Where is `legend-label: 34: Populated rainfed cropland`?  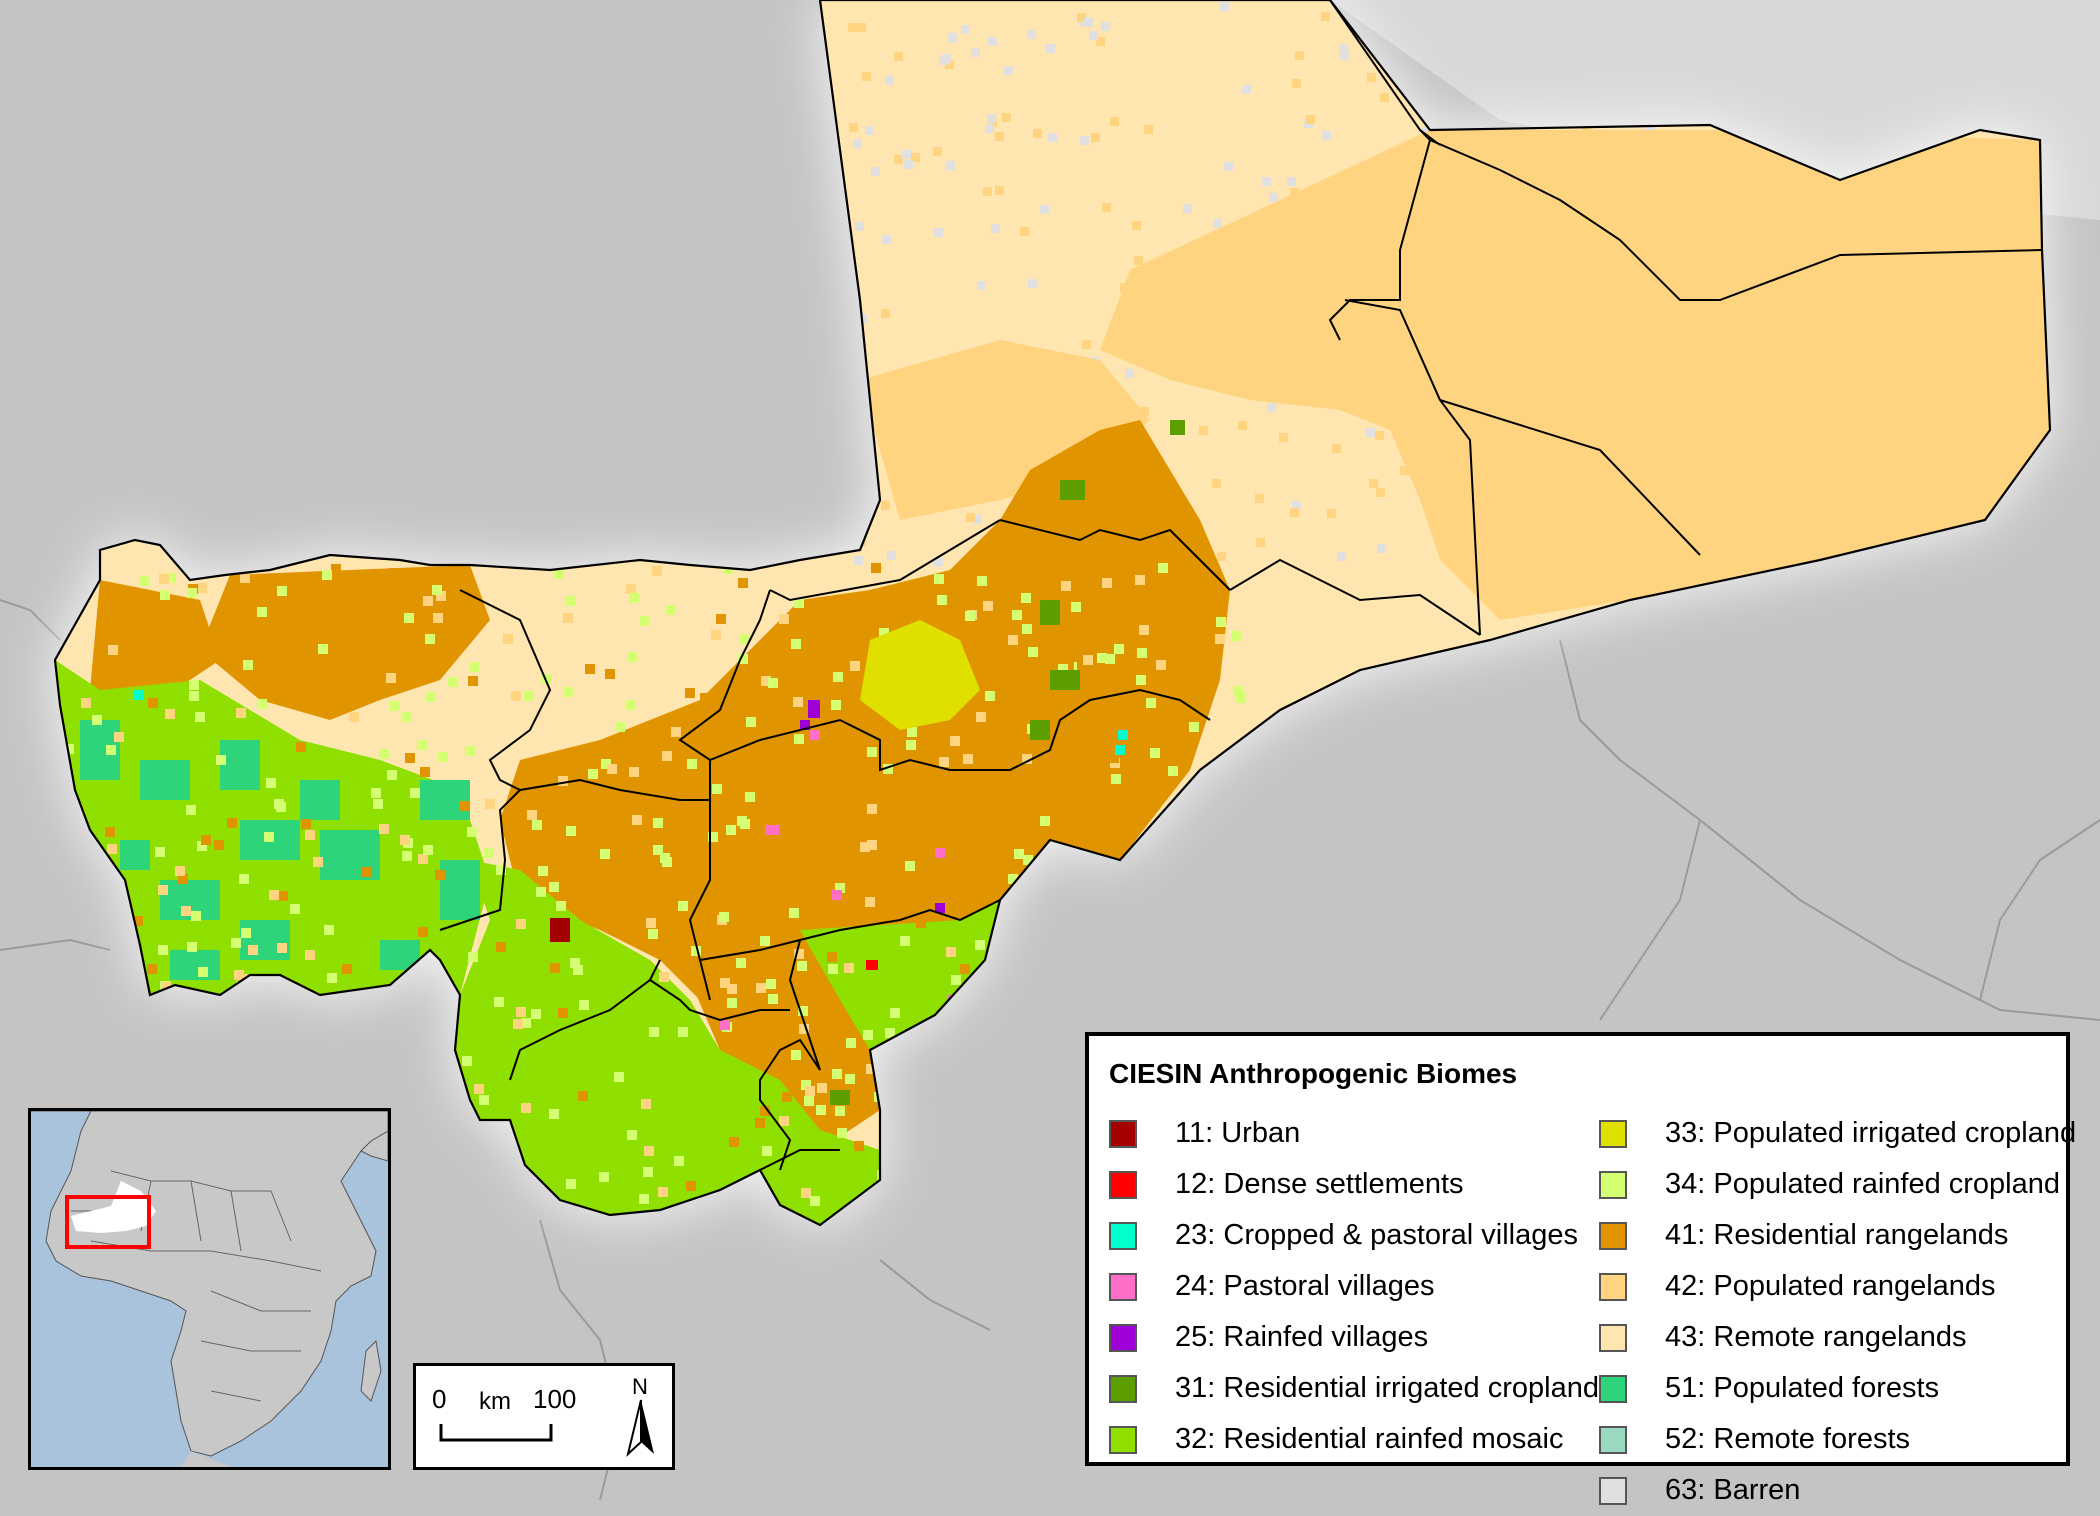 legend-label: 34: Populated rainfed cropland is located at coordinates (1863, 1184).